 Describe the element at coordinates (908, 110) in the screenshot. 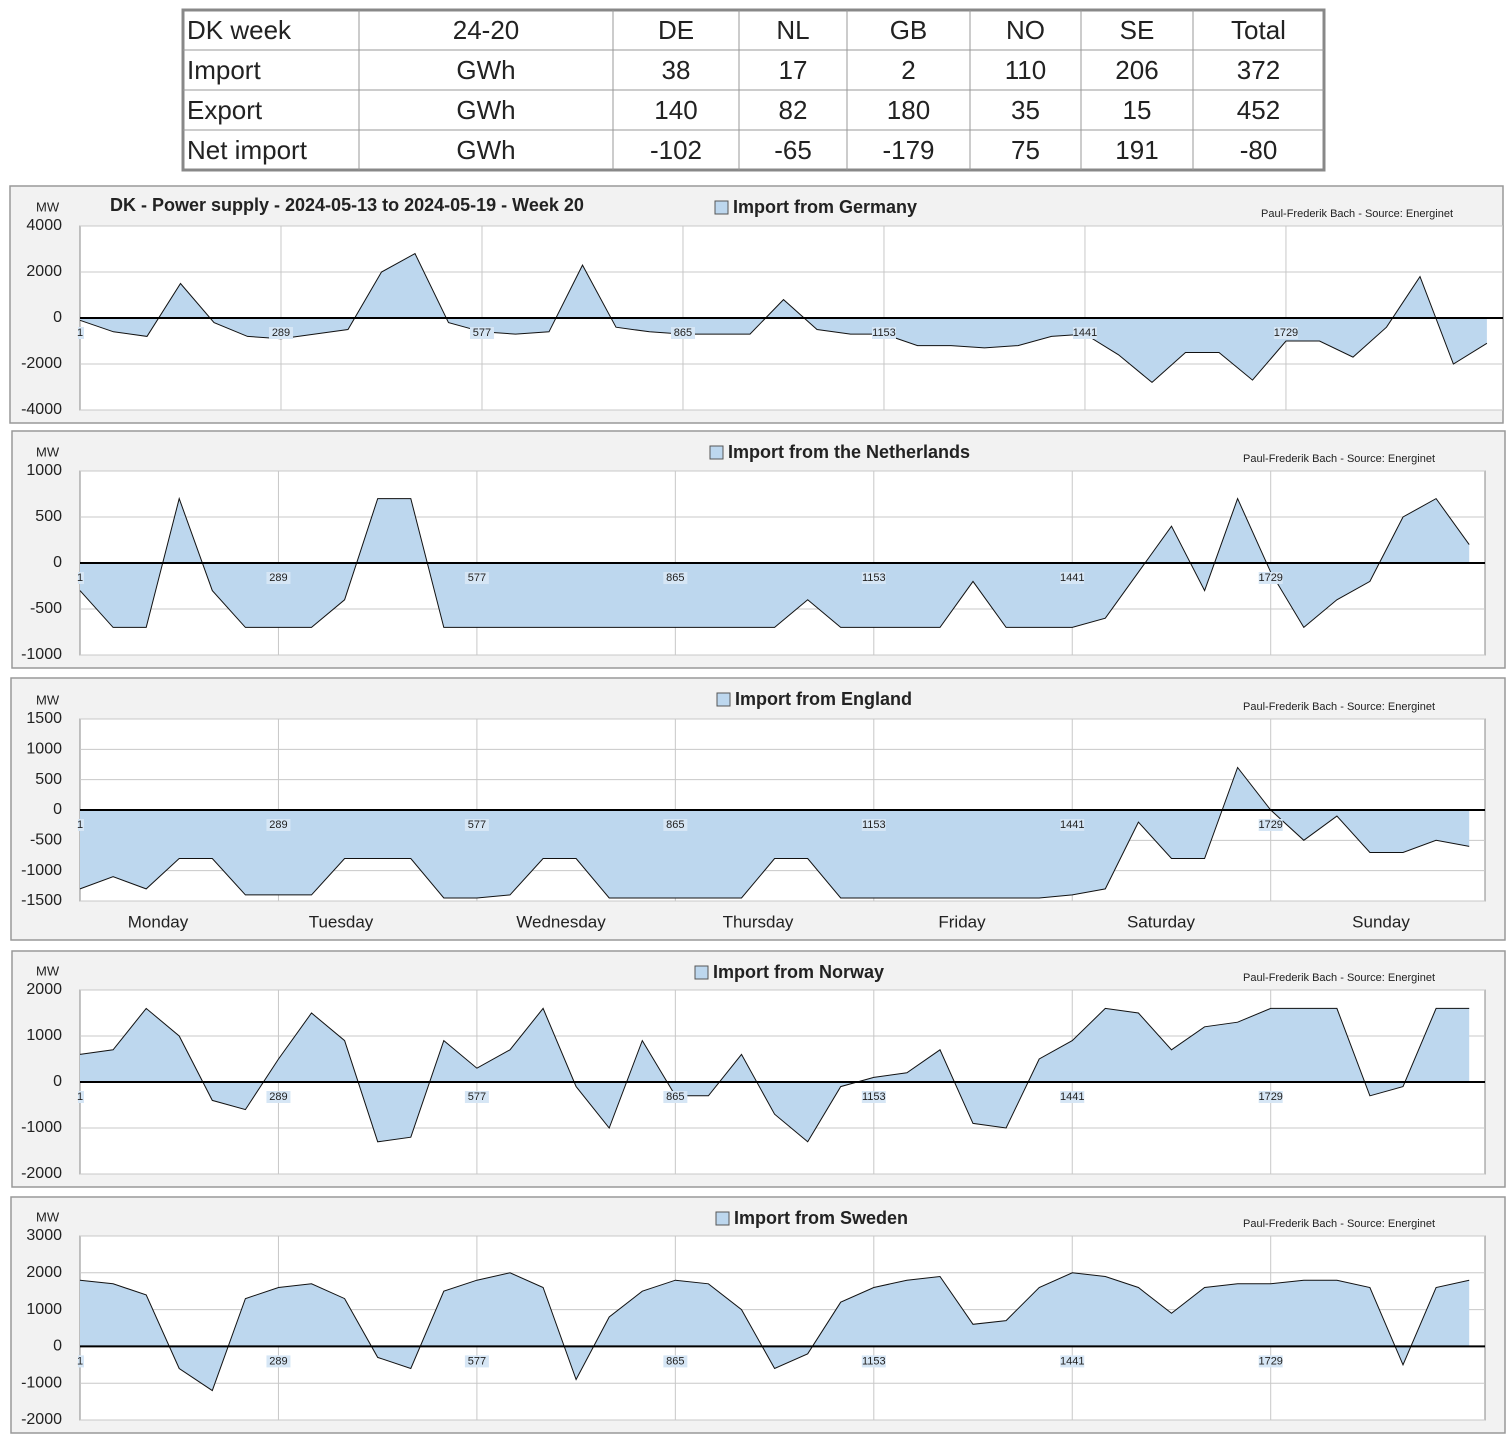

I see `table-cell: 180` at that location.